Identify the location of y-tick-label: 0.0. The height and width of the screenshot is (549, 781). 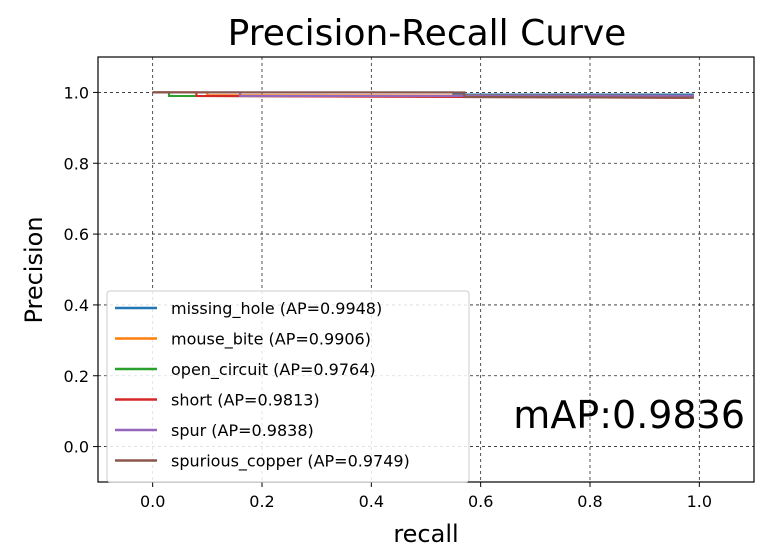
(76, 447).